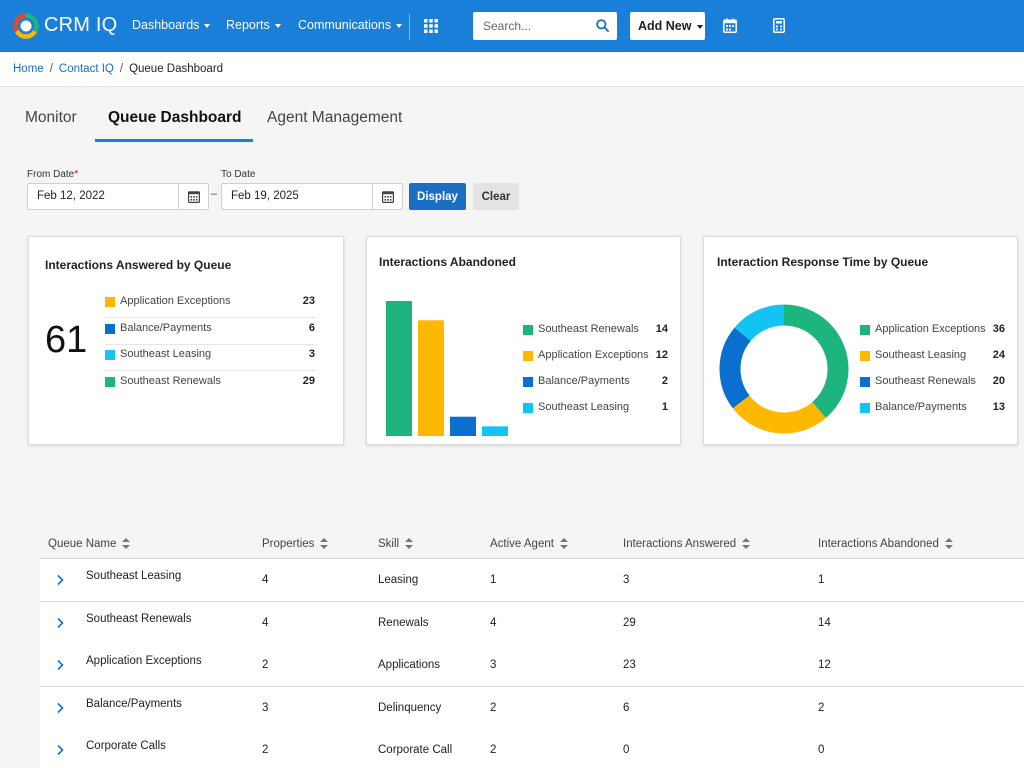 The image size is (1024, 768). Describe the element at coordinates (296, 196) in the screenshot. I see `to-date-input` at that location.